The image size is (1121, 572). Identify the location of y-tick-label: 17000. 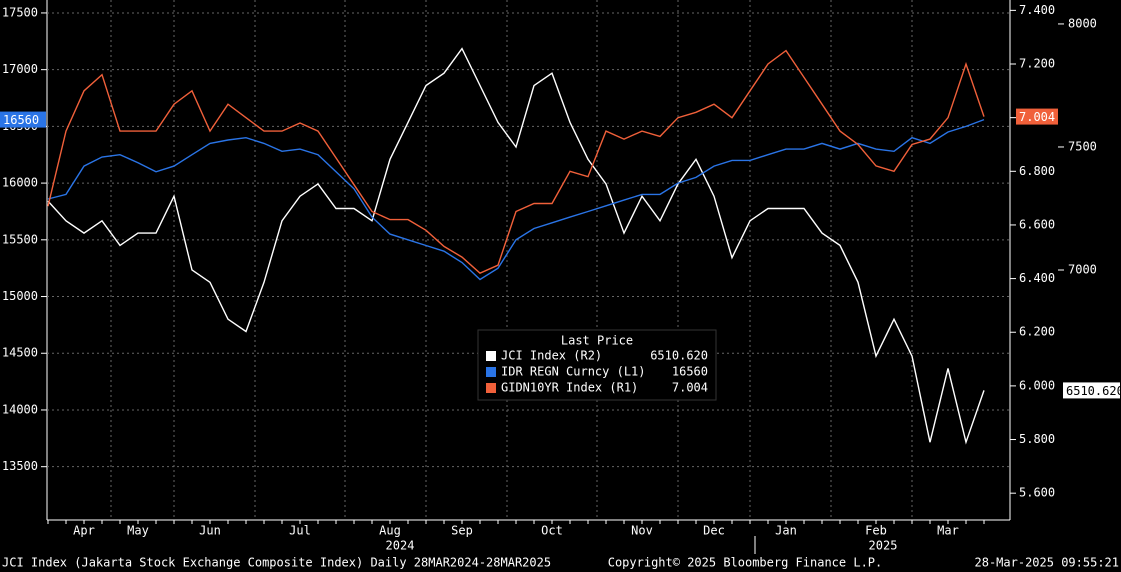
(20, 69).